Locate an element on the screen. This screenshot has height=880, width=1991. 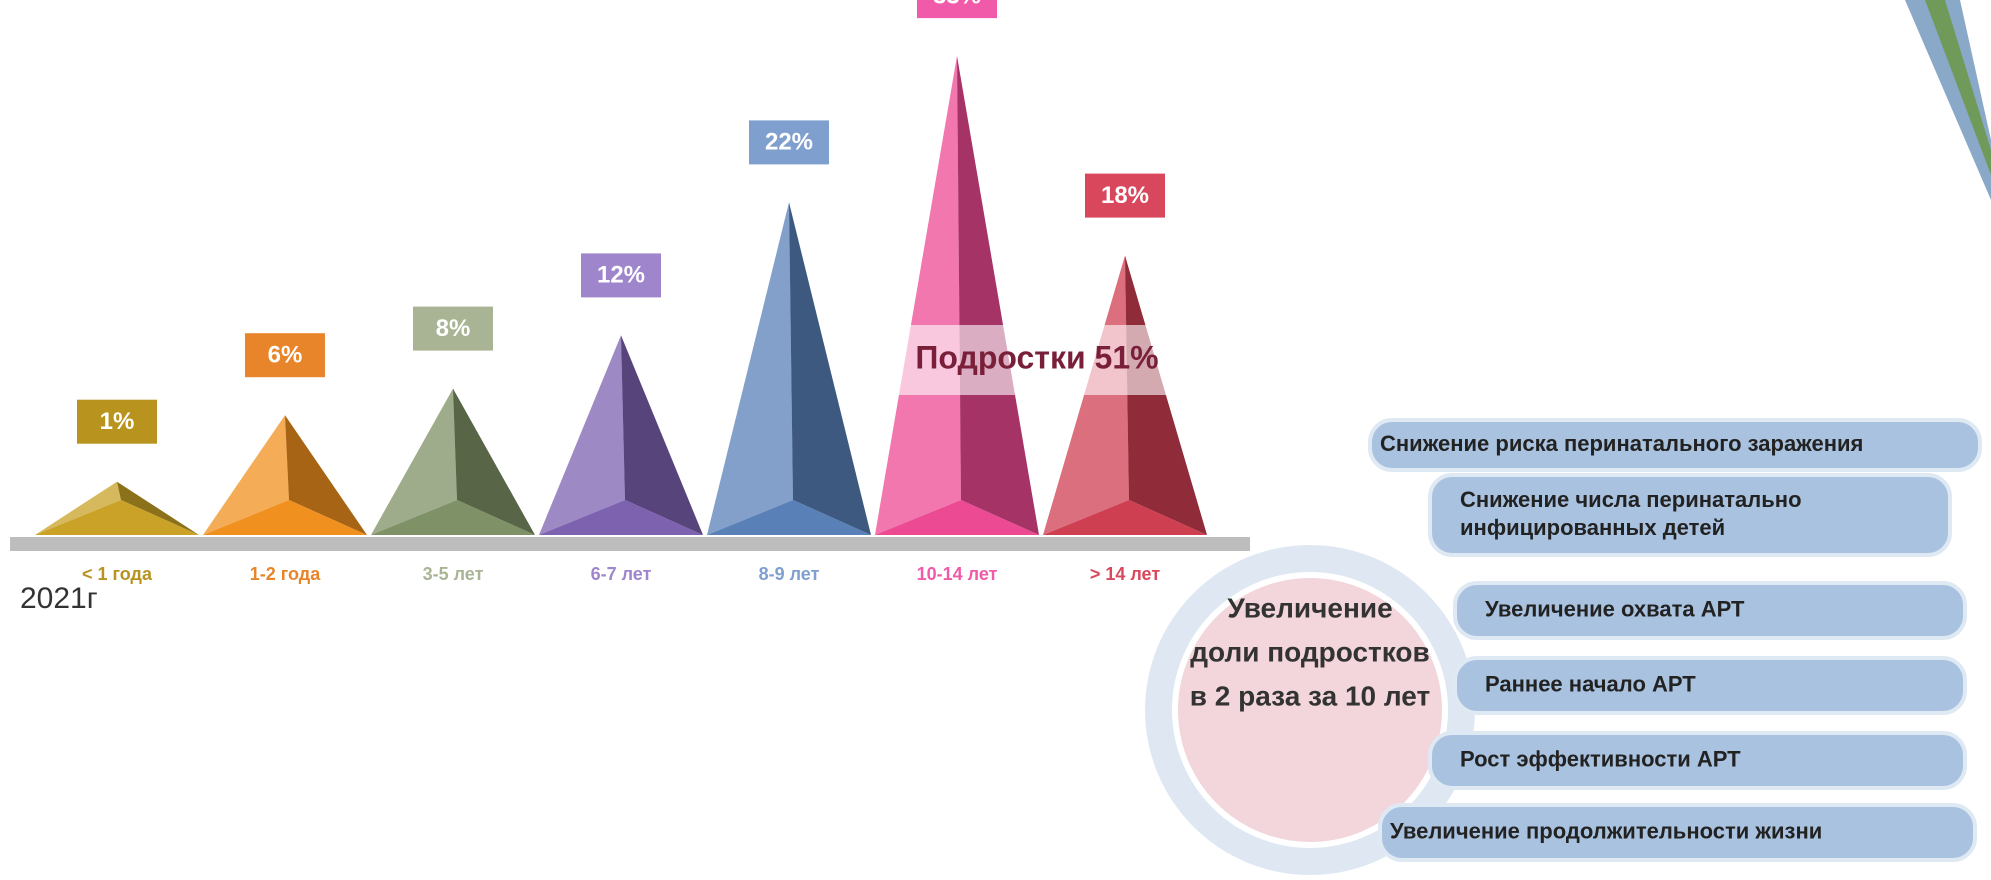
category-label: < 1 года is located at coordinates (117, 574).